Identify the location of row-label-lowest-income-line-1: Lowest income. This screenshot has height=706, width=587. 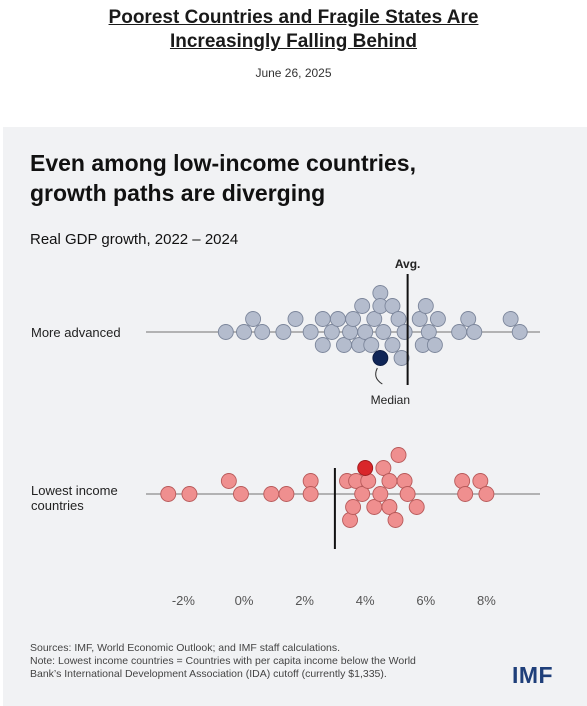
(74, 490).